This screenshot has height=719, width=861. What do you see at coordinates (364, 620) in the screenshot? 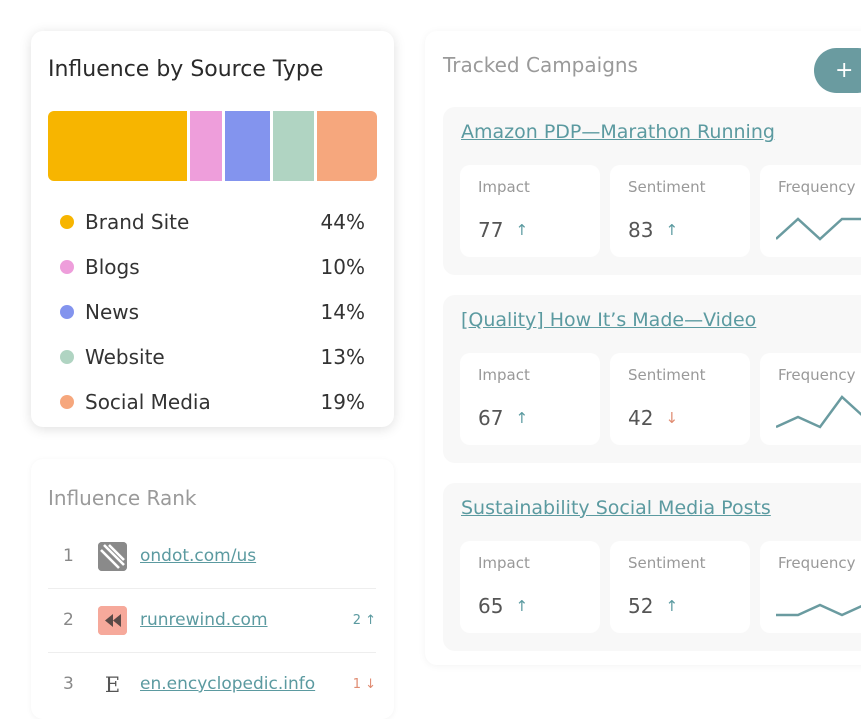
I see `rank-change-up: 2 ↑` at bounding box center [364, 620].